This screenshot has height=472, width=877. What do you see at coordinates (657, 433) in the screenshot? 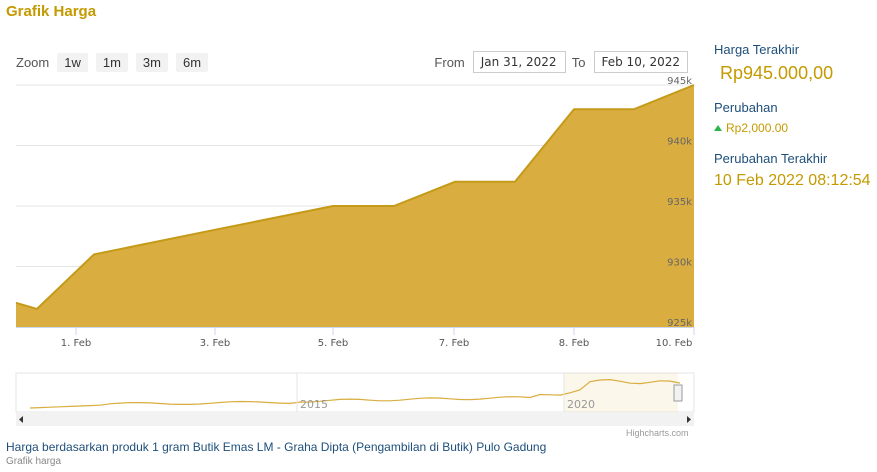
I see `credits-link: Highcharts.com` at bounding box center [657, 433].